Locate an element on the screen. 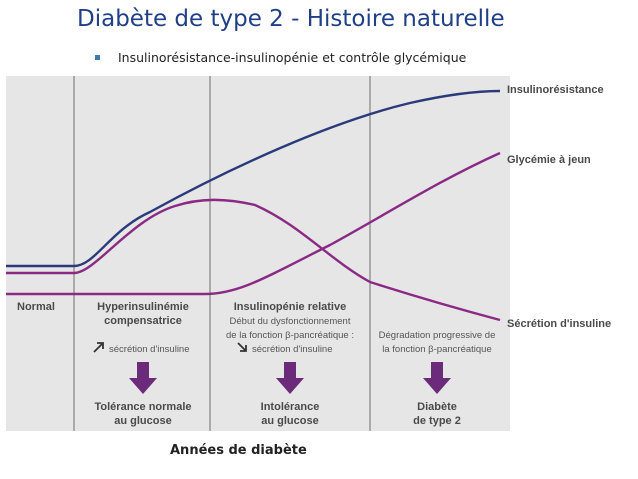 The height and width of the screenshot is (479, 638). stage-title-insulinopenia: Insulinopénie relative is located at coordinates (290, 307).